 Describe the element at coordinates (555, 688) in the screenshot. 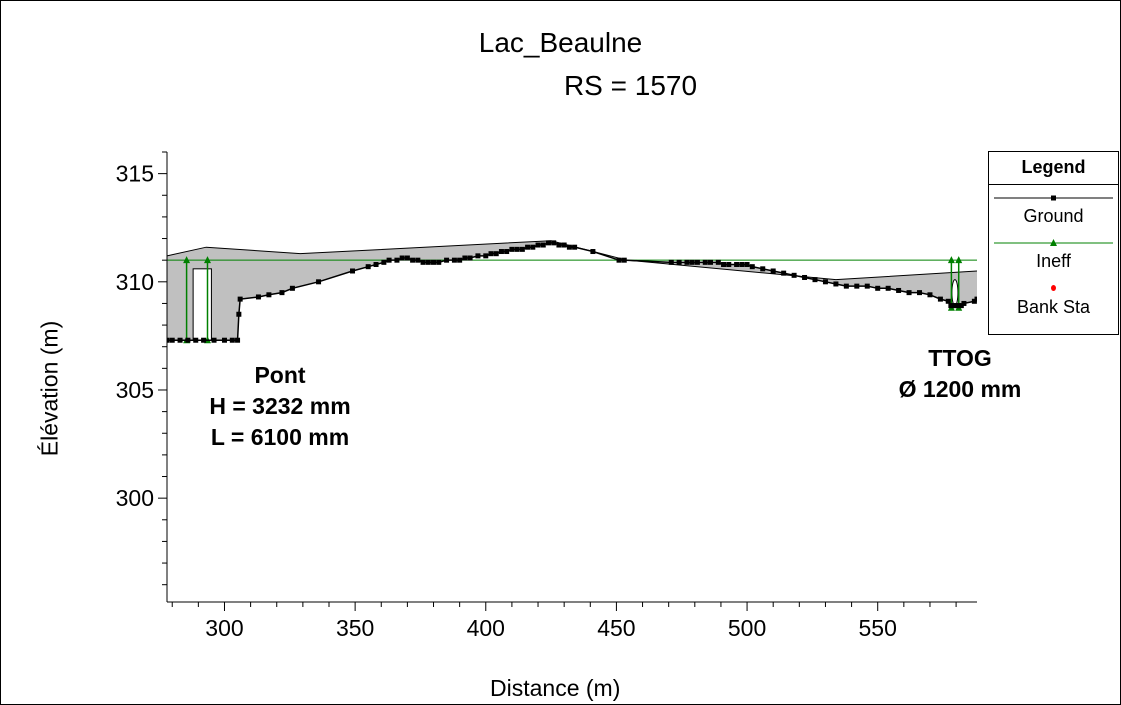

I see `x-axis-label: Distance (m)` at that location.